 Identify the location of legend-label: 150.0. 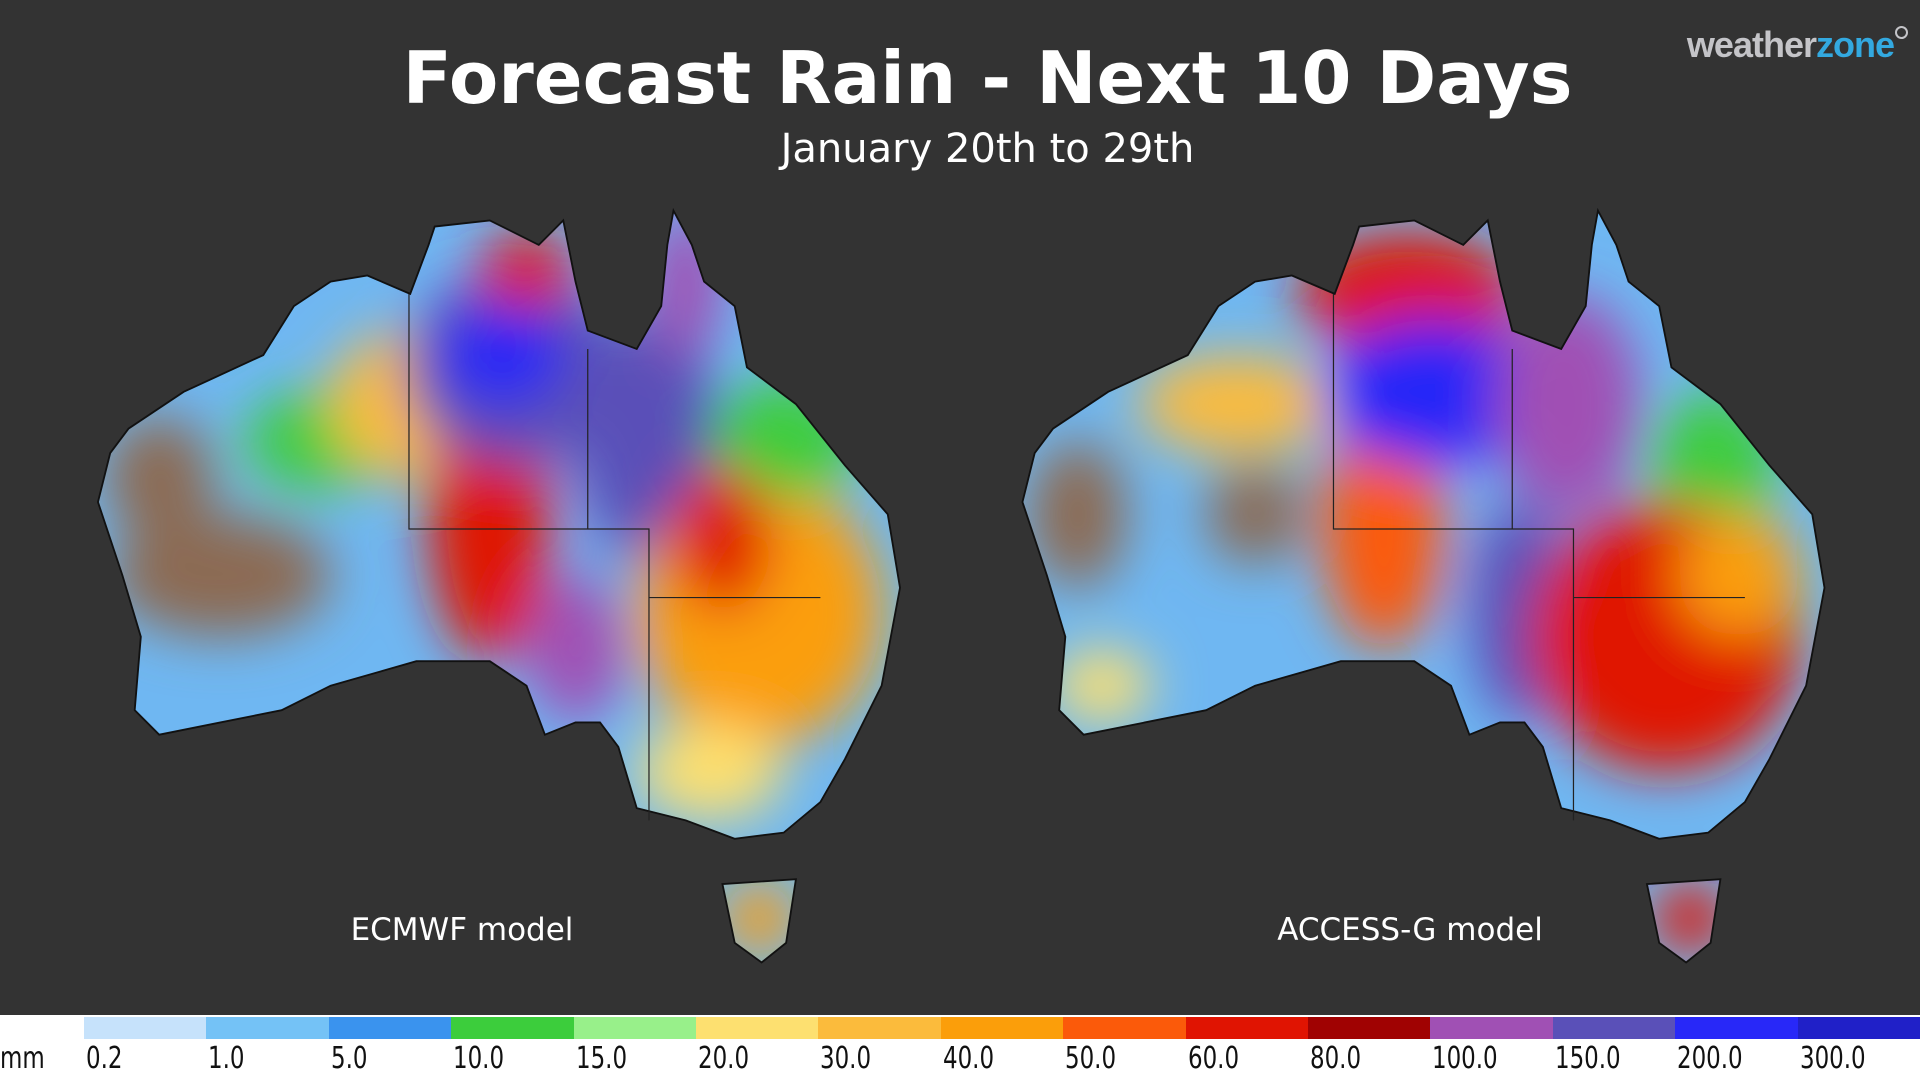
(1587, 1058).